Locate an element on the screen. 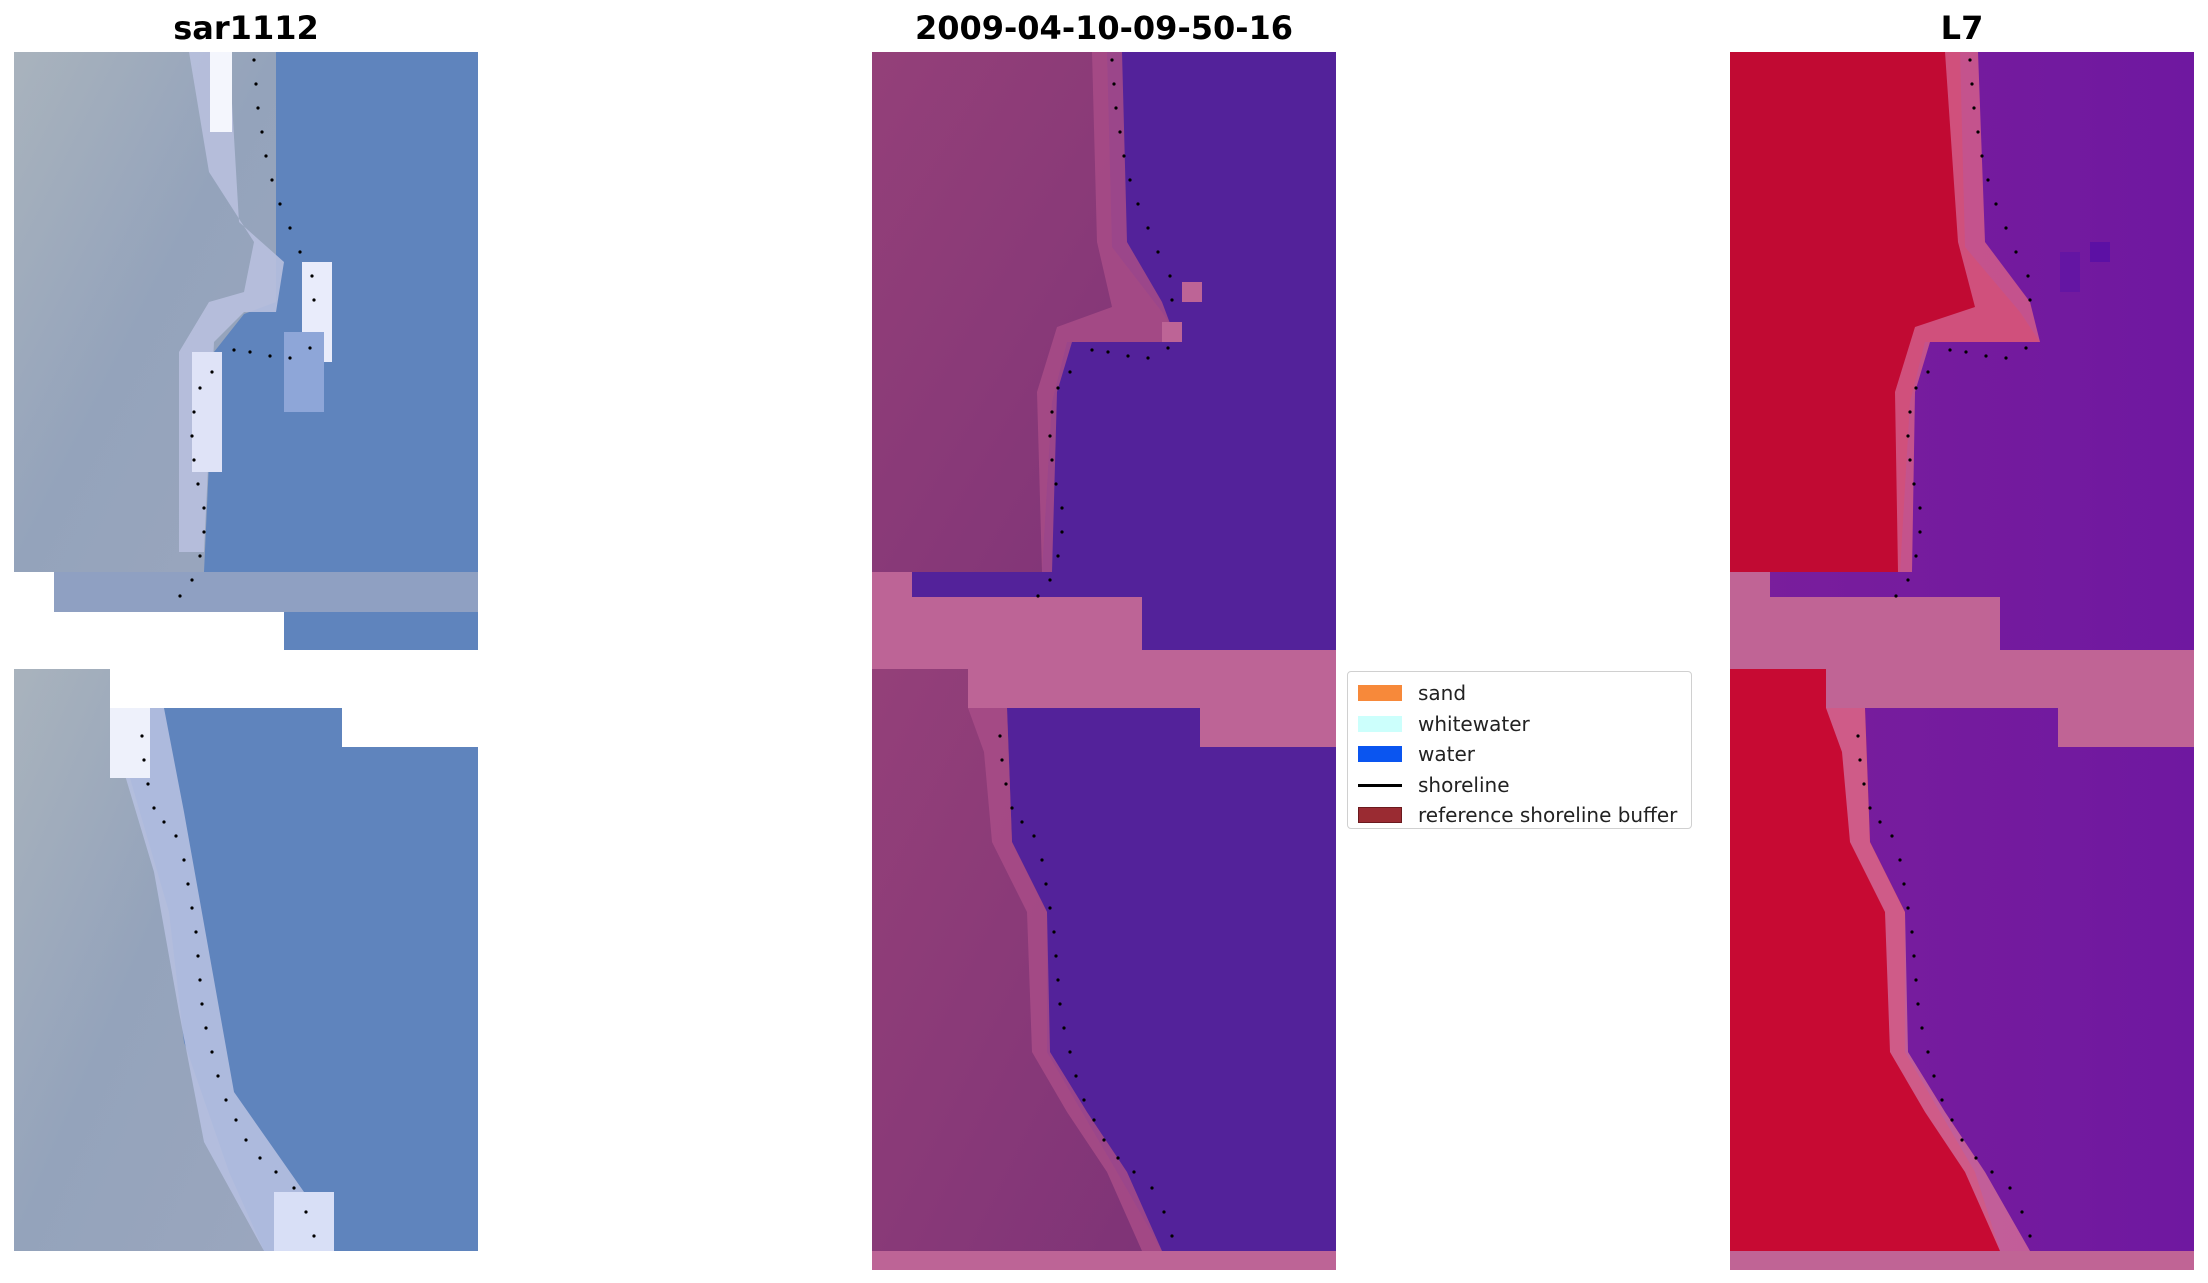 The width and height of the screenshot is (2208, 1283). shoreline-dots-classification is located at coordinates (1086, 648).